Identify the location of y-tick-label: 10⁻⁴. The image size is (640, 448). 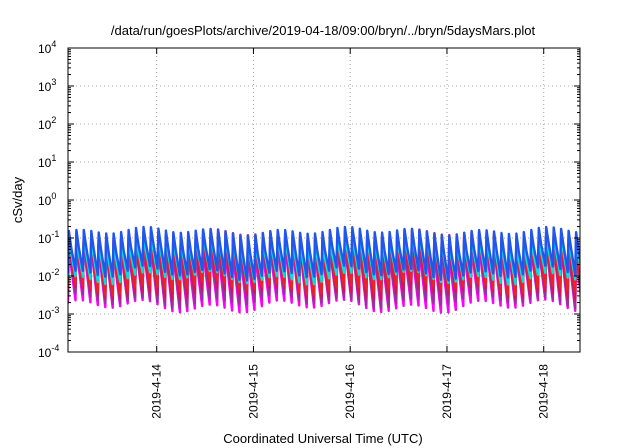
(48, 351).